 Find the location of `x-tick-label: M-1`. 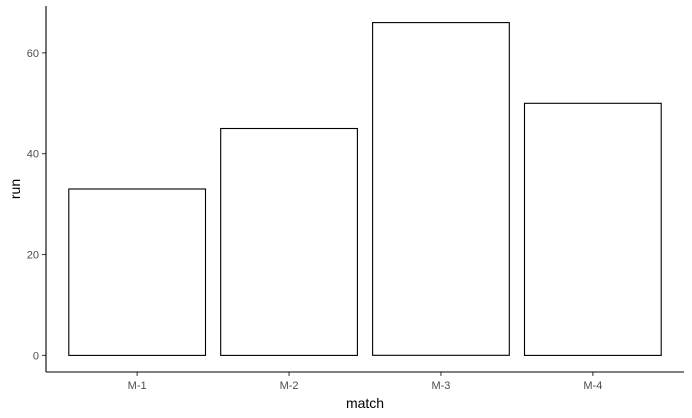

x-tick-label: M-1 is located at coordinates (137, 386).